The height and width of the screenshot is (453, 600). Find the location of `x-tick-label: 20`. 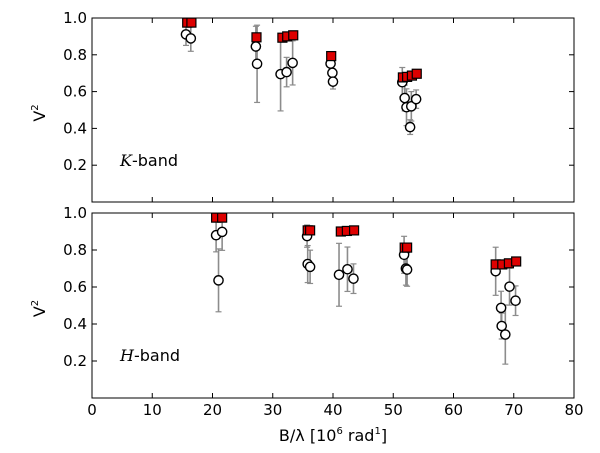

x-tick-label: 20 is located at coordinates (212, 410).